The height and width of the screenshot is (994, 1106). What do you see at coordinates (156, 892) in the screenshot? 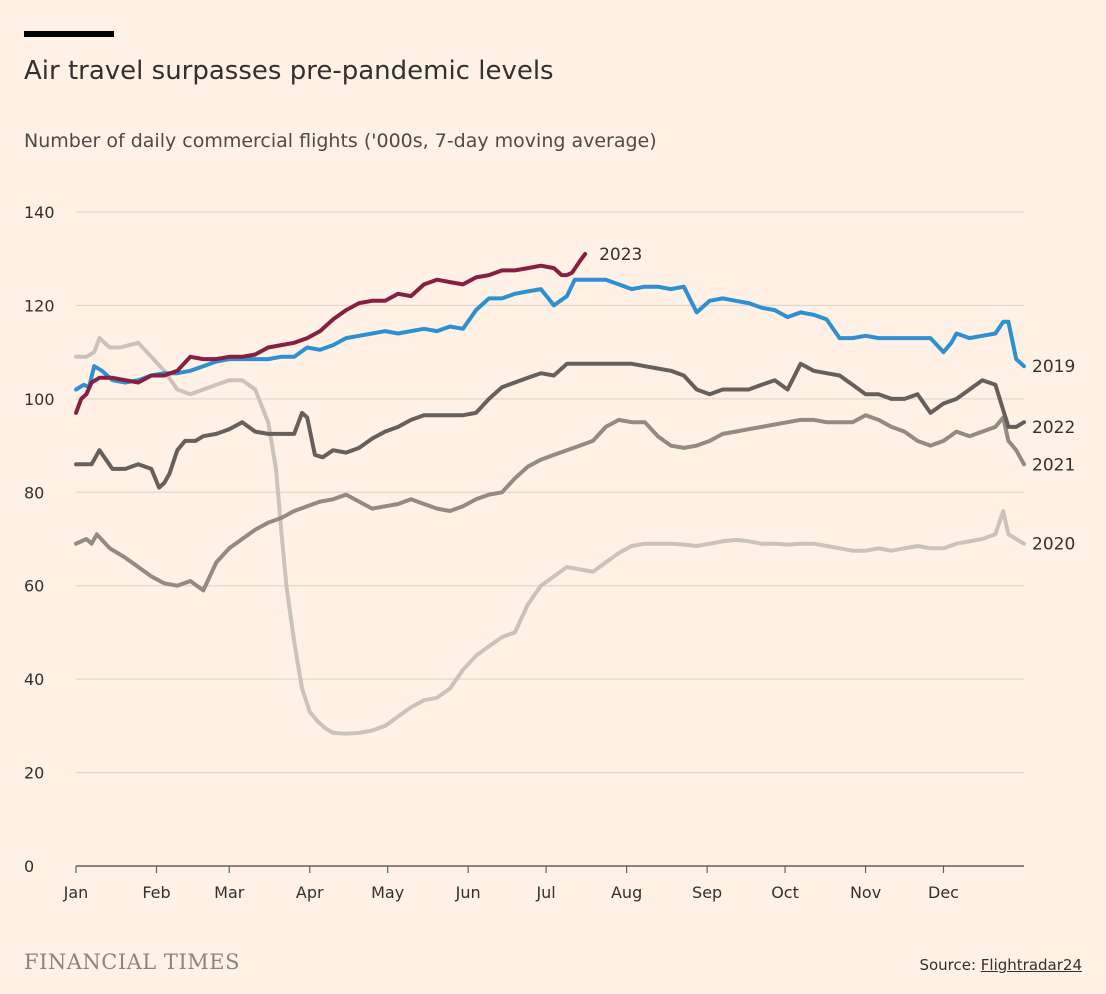
I see `x-tick-label: Feb` at bounding box center [156, 892].